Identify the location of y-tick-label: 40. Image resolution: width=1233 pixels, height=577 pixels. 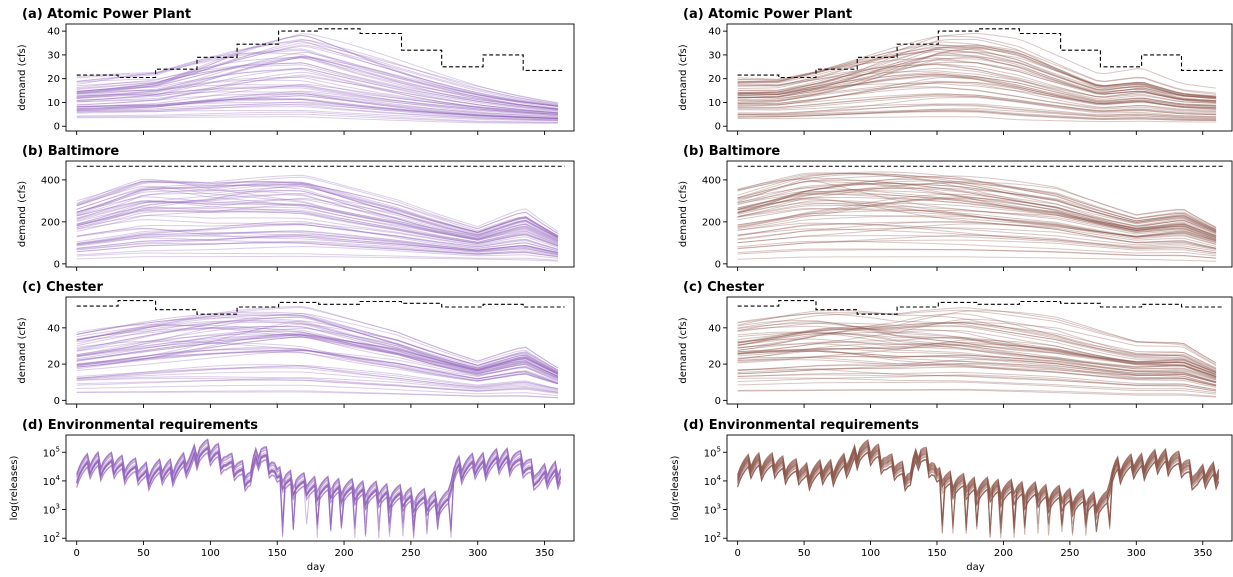
(53, 32).